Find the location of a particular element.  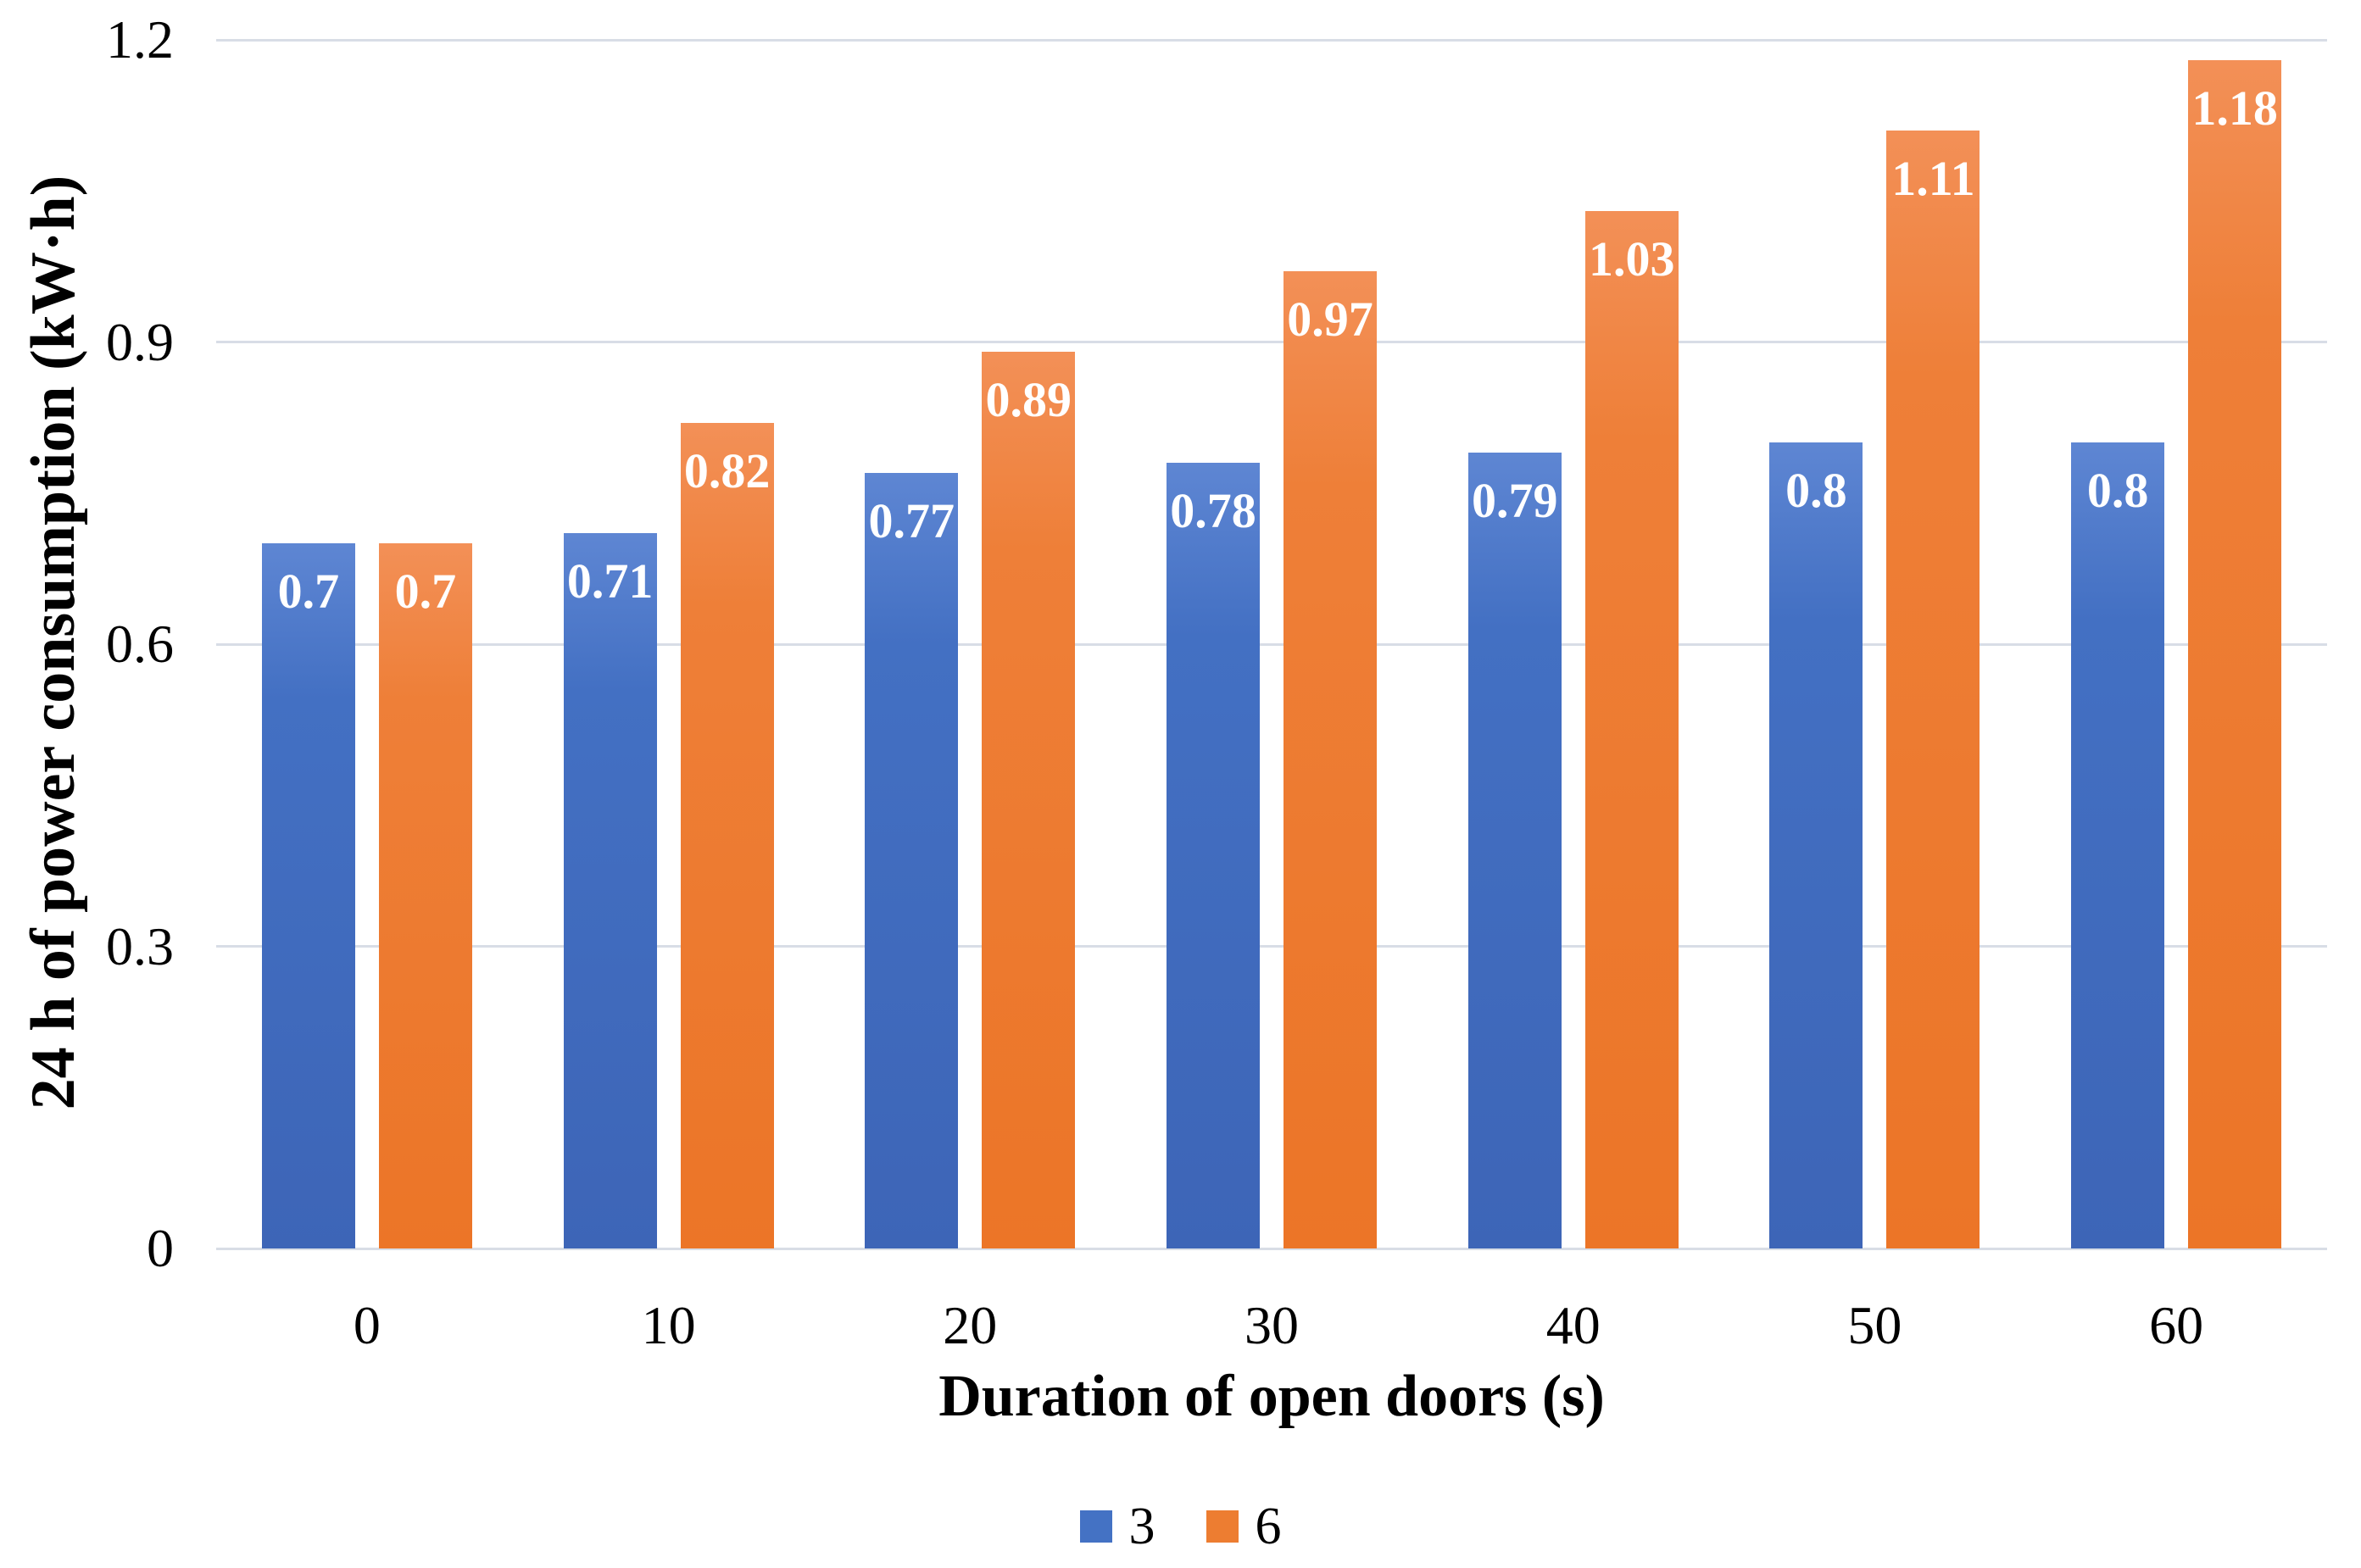

legend-entry-3: 3 is located at coordinates (1117, 1526).